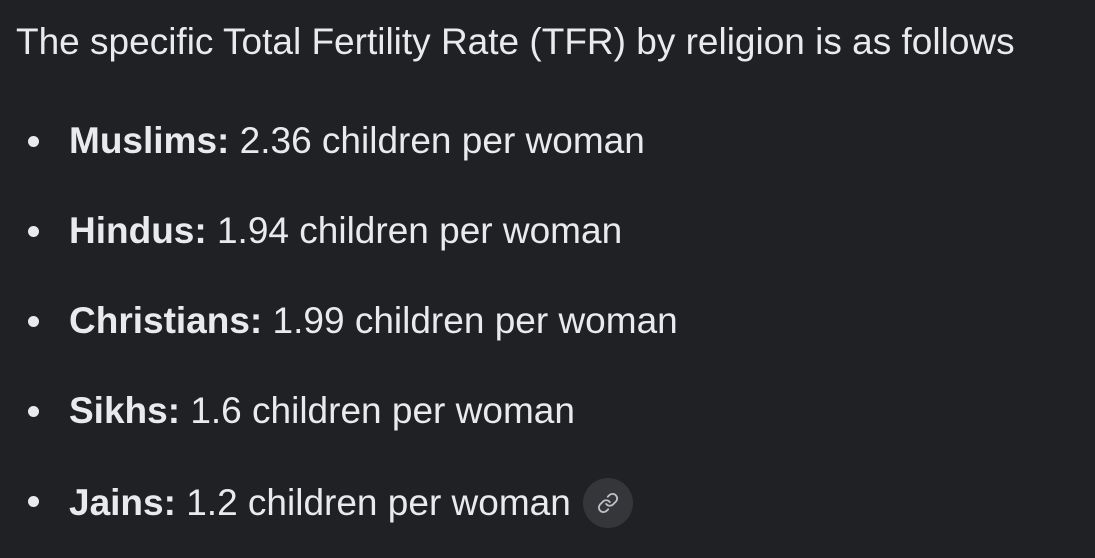 Image resolution: width=1095 pixels, height=558 pixels. Describe the element at coordinates (166, 320) in the screenshot. I see `item-label: Christians:` at that location.